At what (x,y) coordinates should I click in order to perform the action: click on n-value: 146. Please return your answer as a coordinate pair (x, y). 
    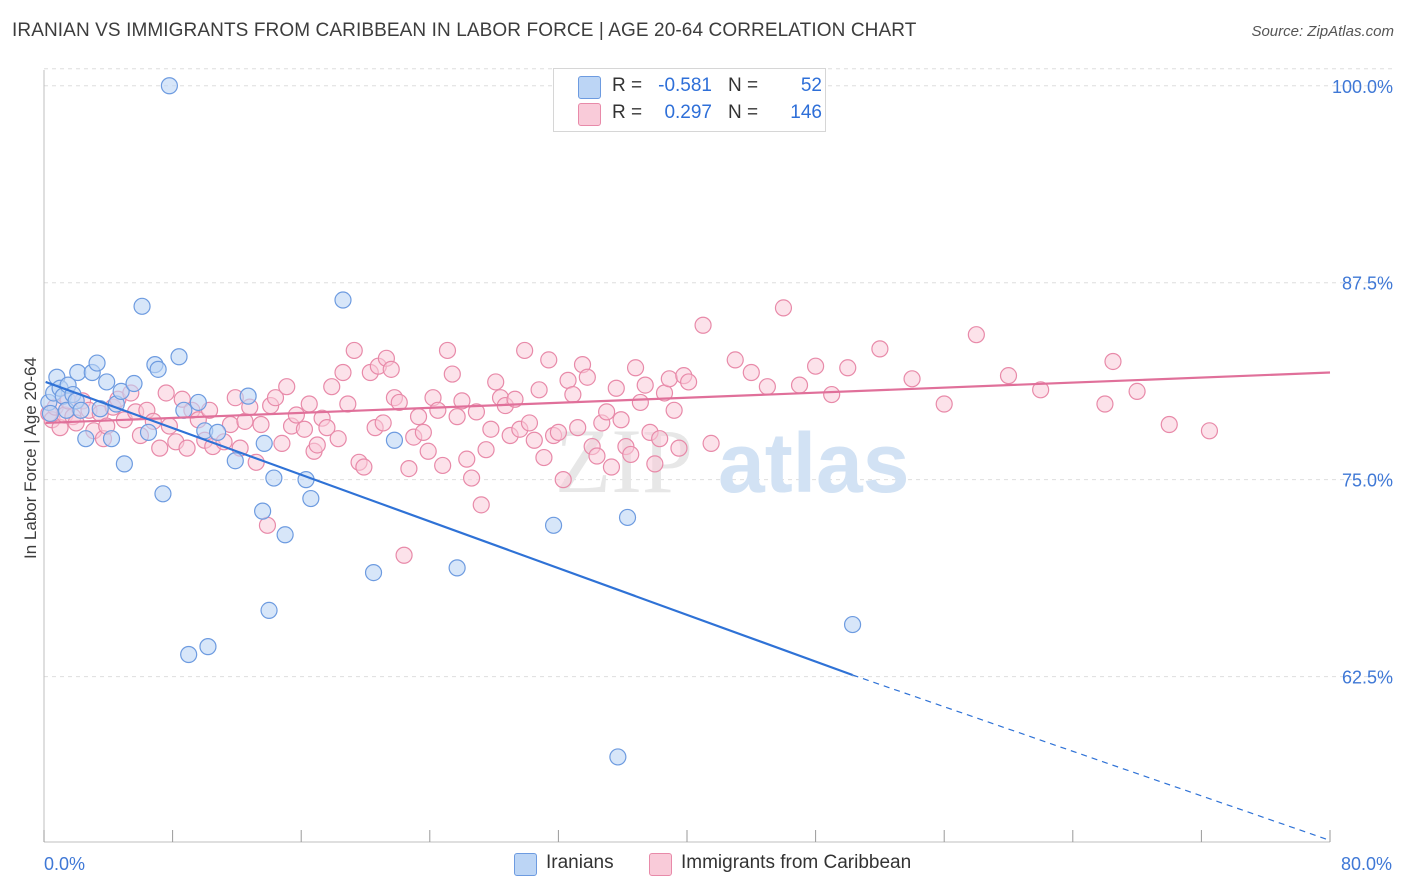
    Looking at the image, I should click on (806, 112).